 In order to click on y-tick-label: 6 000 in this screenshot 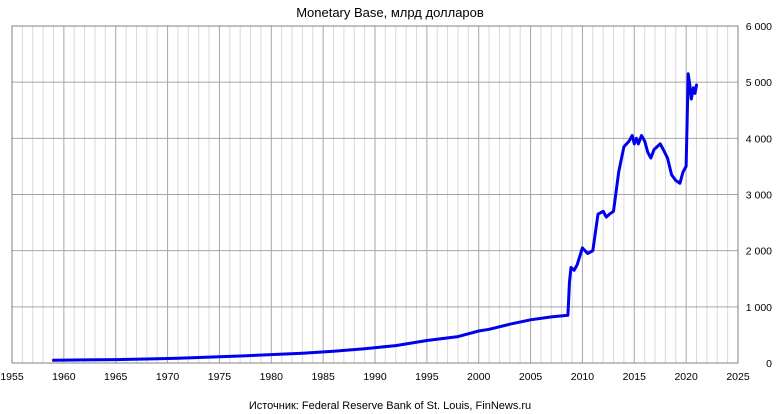, I will do `click(759, 27)`.